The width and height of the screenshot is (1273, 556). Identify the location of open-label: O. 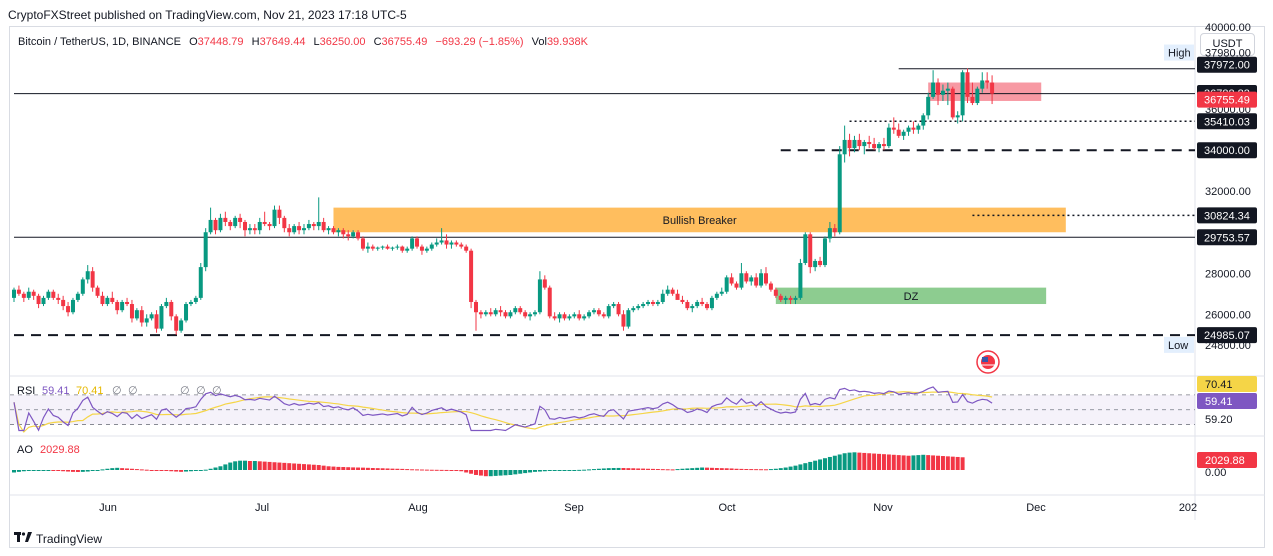
(193, 42).